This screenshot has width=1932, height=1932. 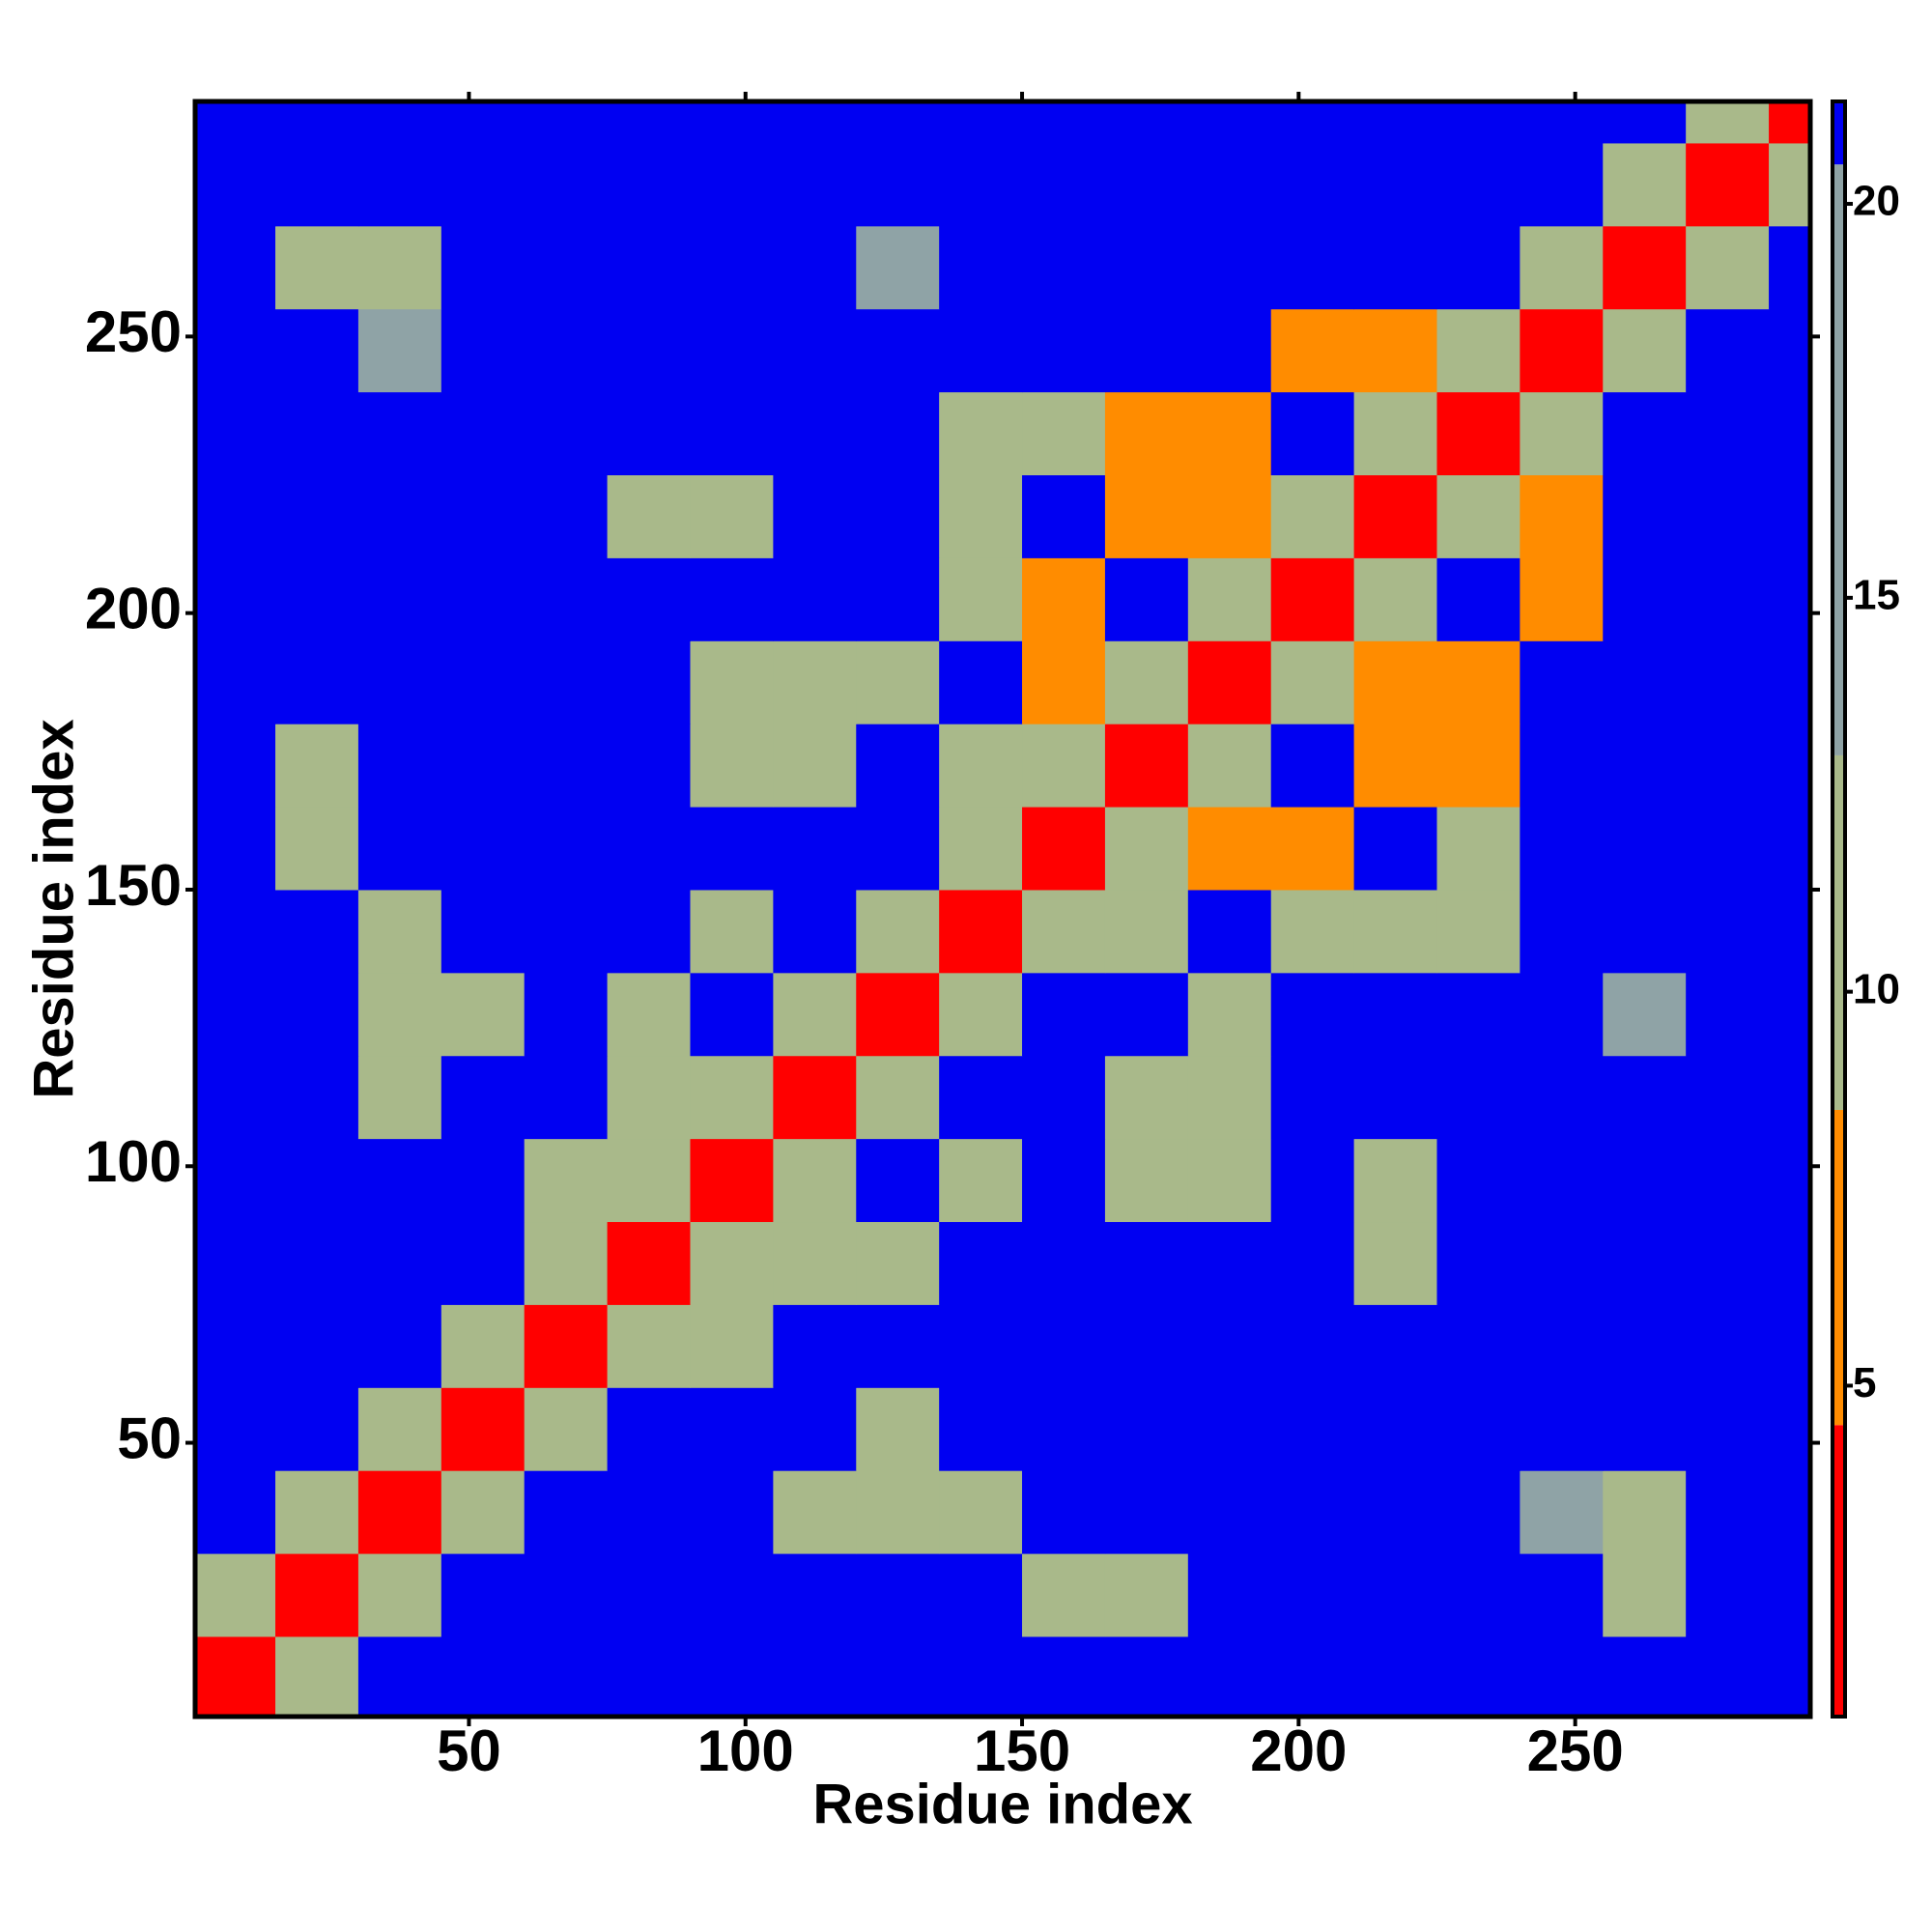 I want to click on colorbar-segment, so click(x=1839, y=1571).